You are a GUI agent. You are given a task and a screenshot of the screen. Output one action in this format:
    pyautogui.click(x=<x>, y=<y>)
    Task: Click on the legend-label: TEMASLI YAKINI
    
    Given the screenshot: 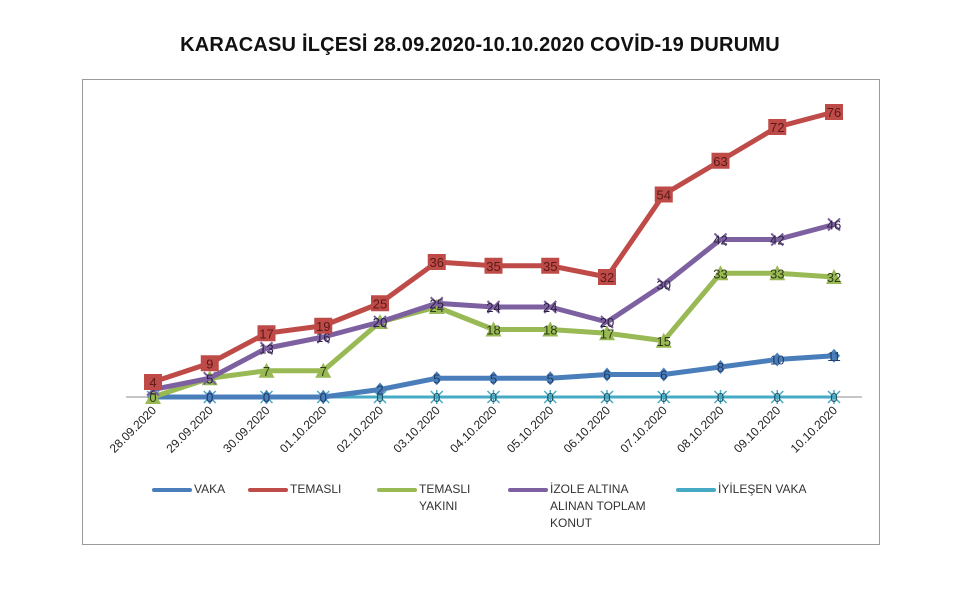 What is the action you would take?
    pyautogui.click(x=445, y=497)
    